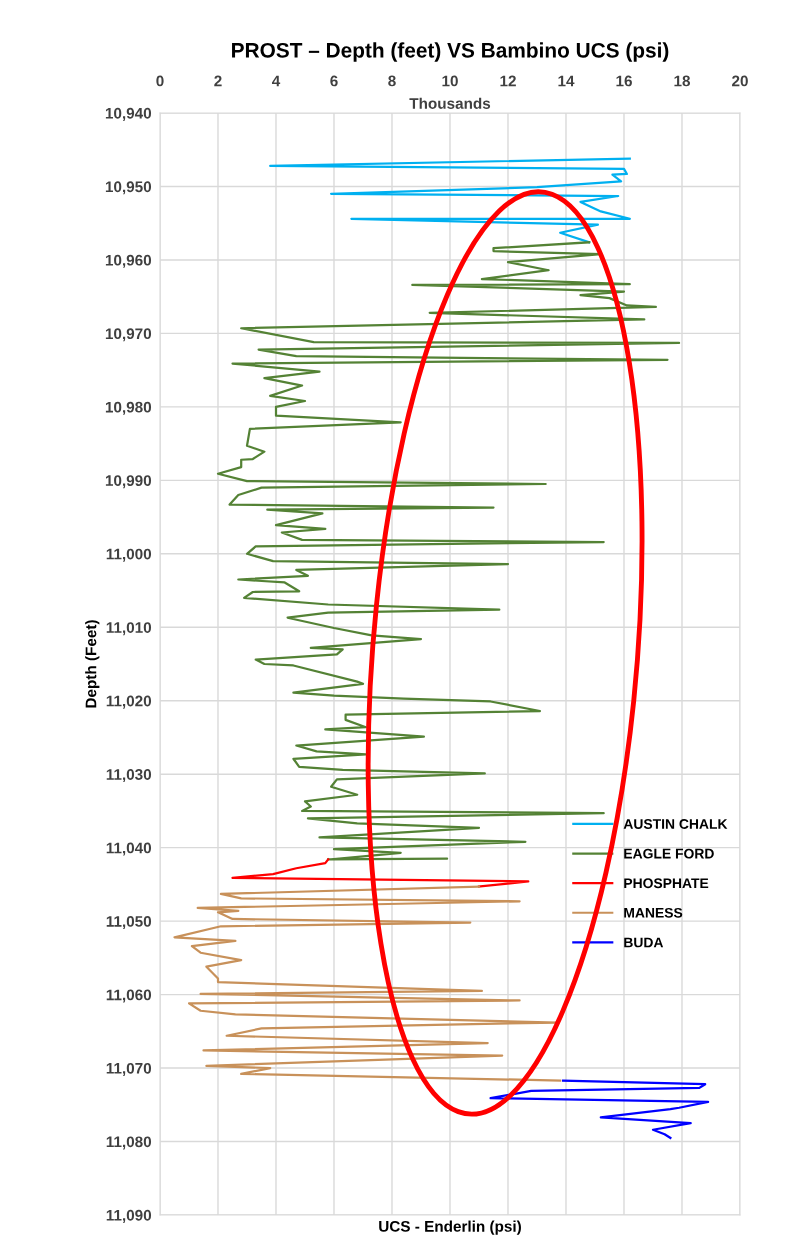  What do you see at coordinates (740, 81) in the screenshot?
I see `x-tick-label: 20` at bounding box center [740, 81].